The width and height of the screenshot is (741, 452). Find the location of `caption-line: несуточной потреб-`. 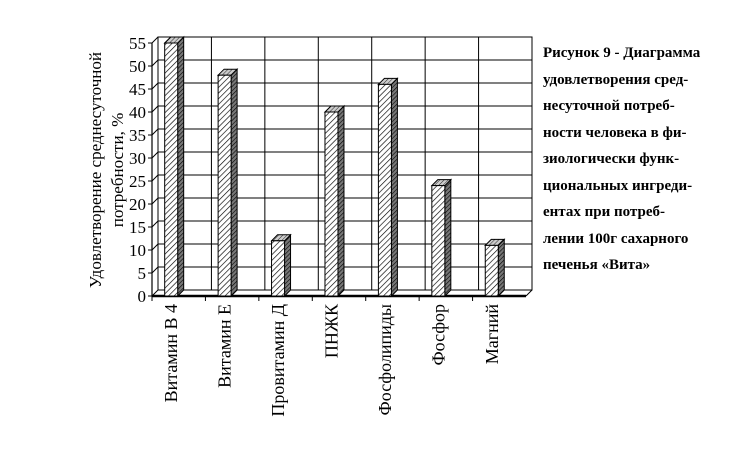

caption-line: несуточной потреб- is located at coordinates (609, 106).